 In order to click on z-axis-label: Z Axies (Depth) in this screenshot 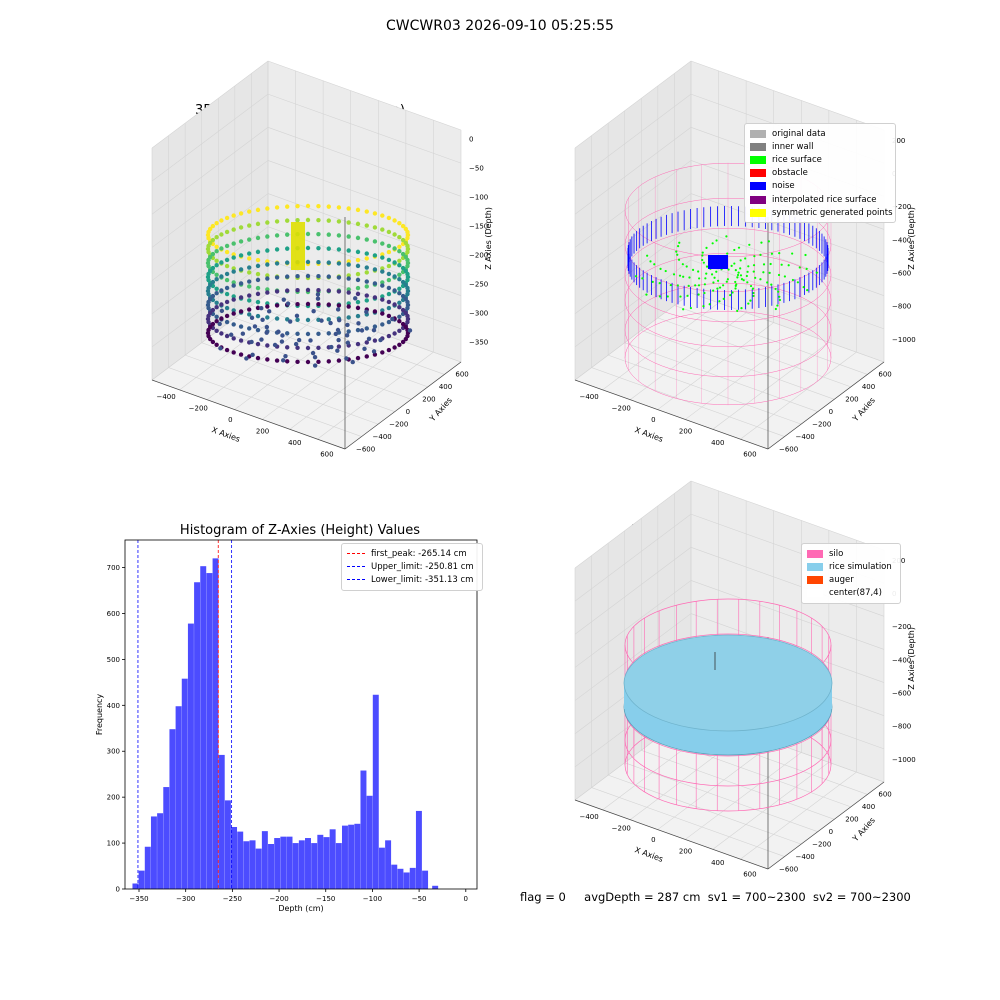, I will do `click(911, 658)`.